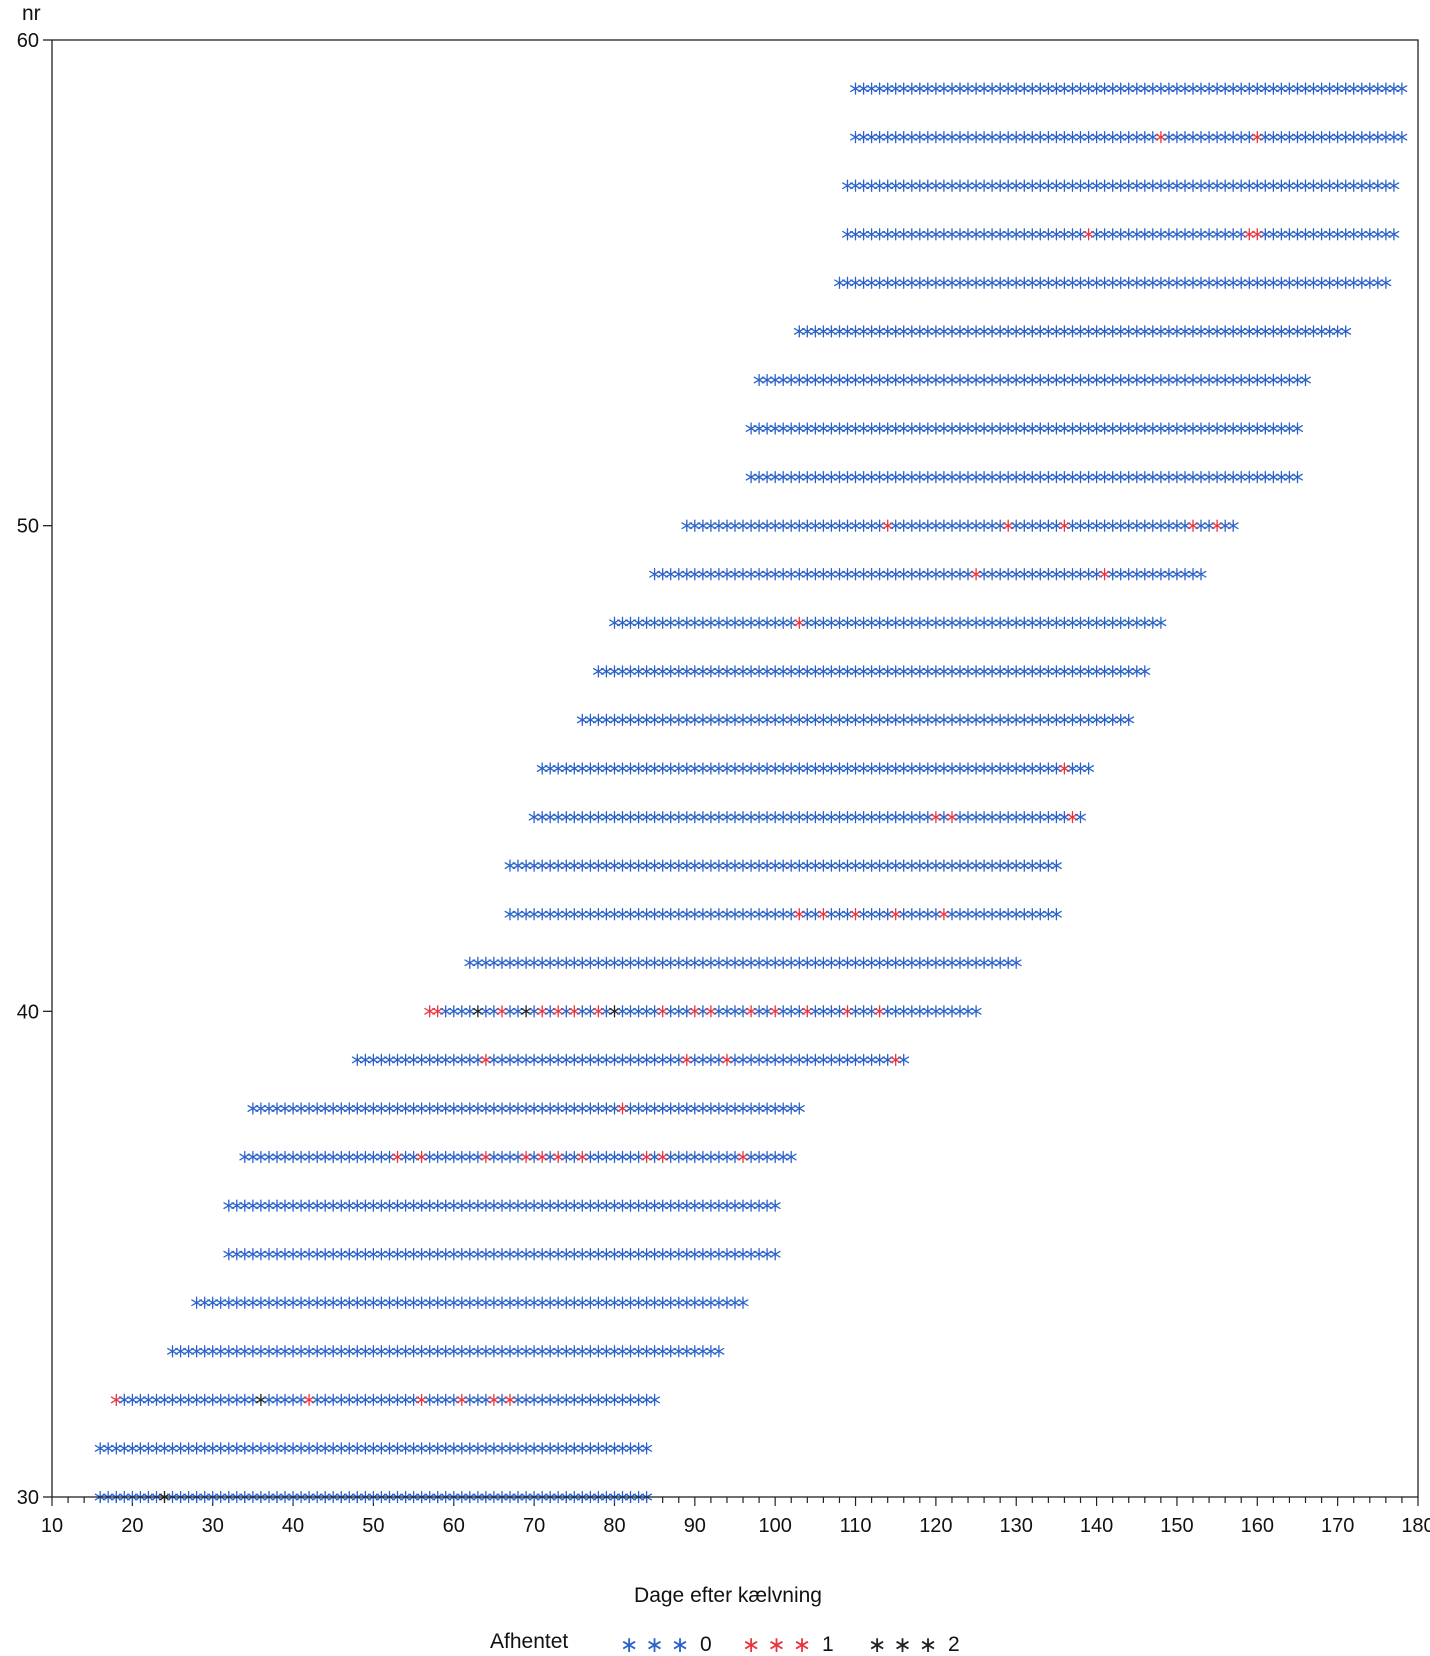  I want to click on x-tick-label: 110, so click(856, 1526).